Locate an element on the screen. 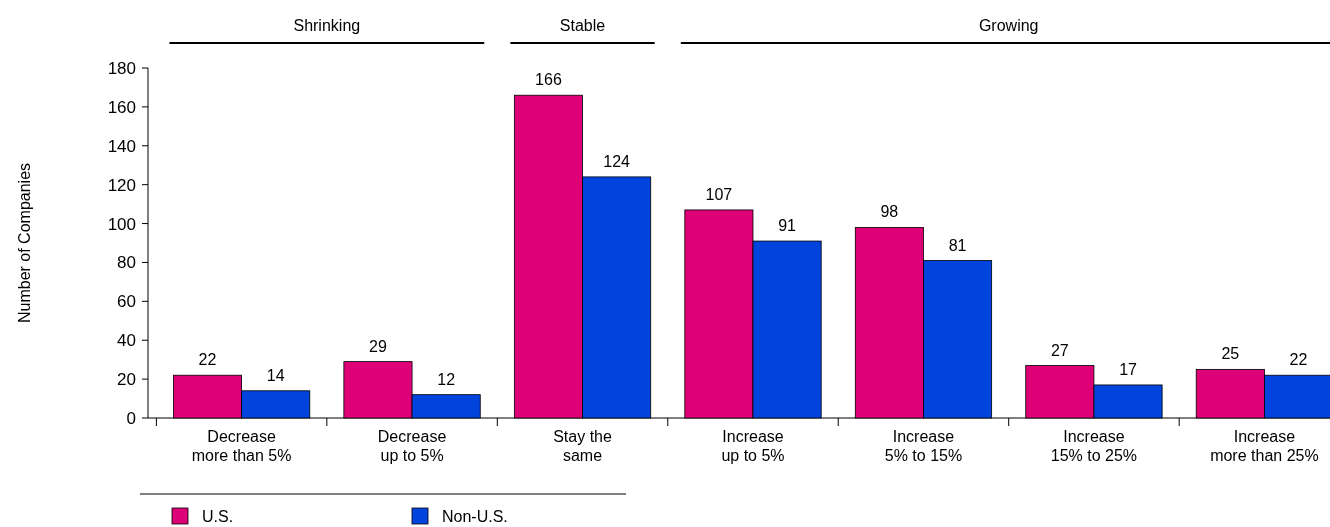  y-tick-label: 140 is located at coordinates (121, 146).